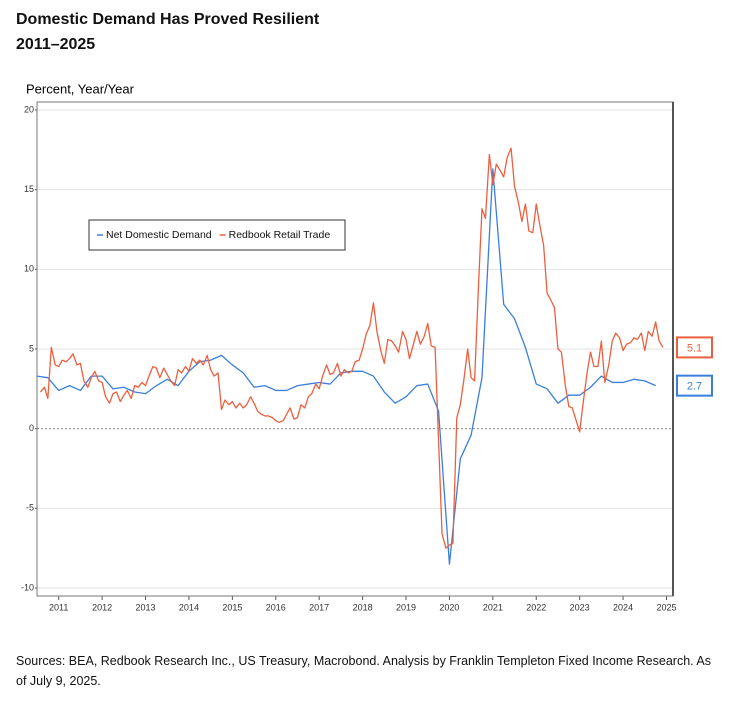  I want to click on end-label: 5.1, so click(694, 348).